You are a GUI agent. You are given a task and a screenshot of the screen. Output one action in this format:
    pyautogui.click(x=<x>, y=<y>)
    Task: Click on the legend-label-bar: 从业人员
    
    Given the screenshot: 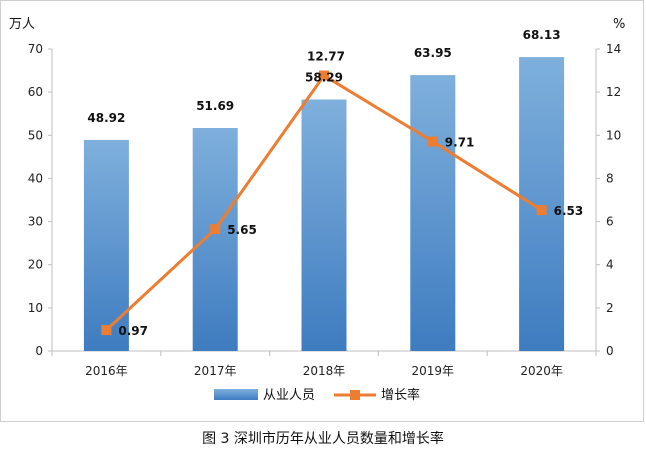 What is the action you would take?
    pyautogui.click(x=289, y=395)
    